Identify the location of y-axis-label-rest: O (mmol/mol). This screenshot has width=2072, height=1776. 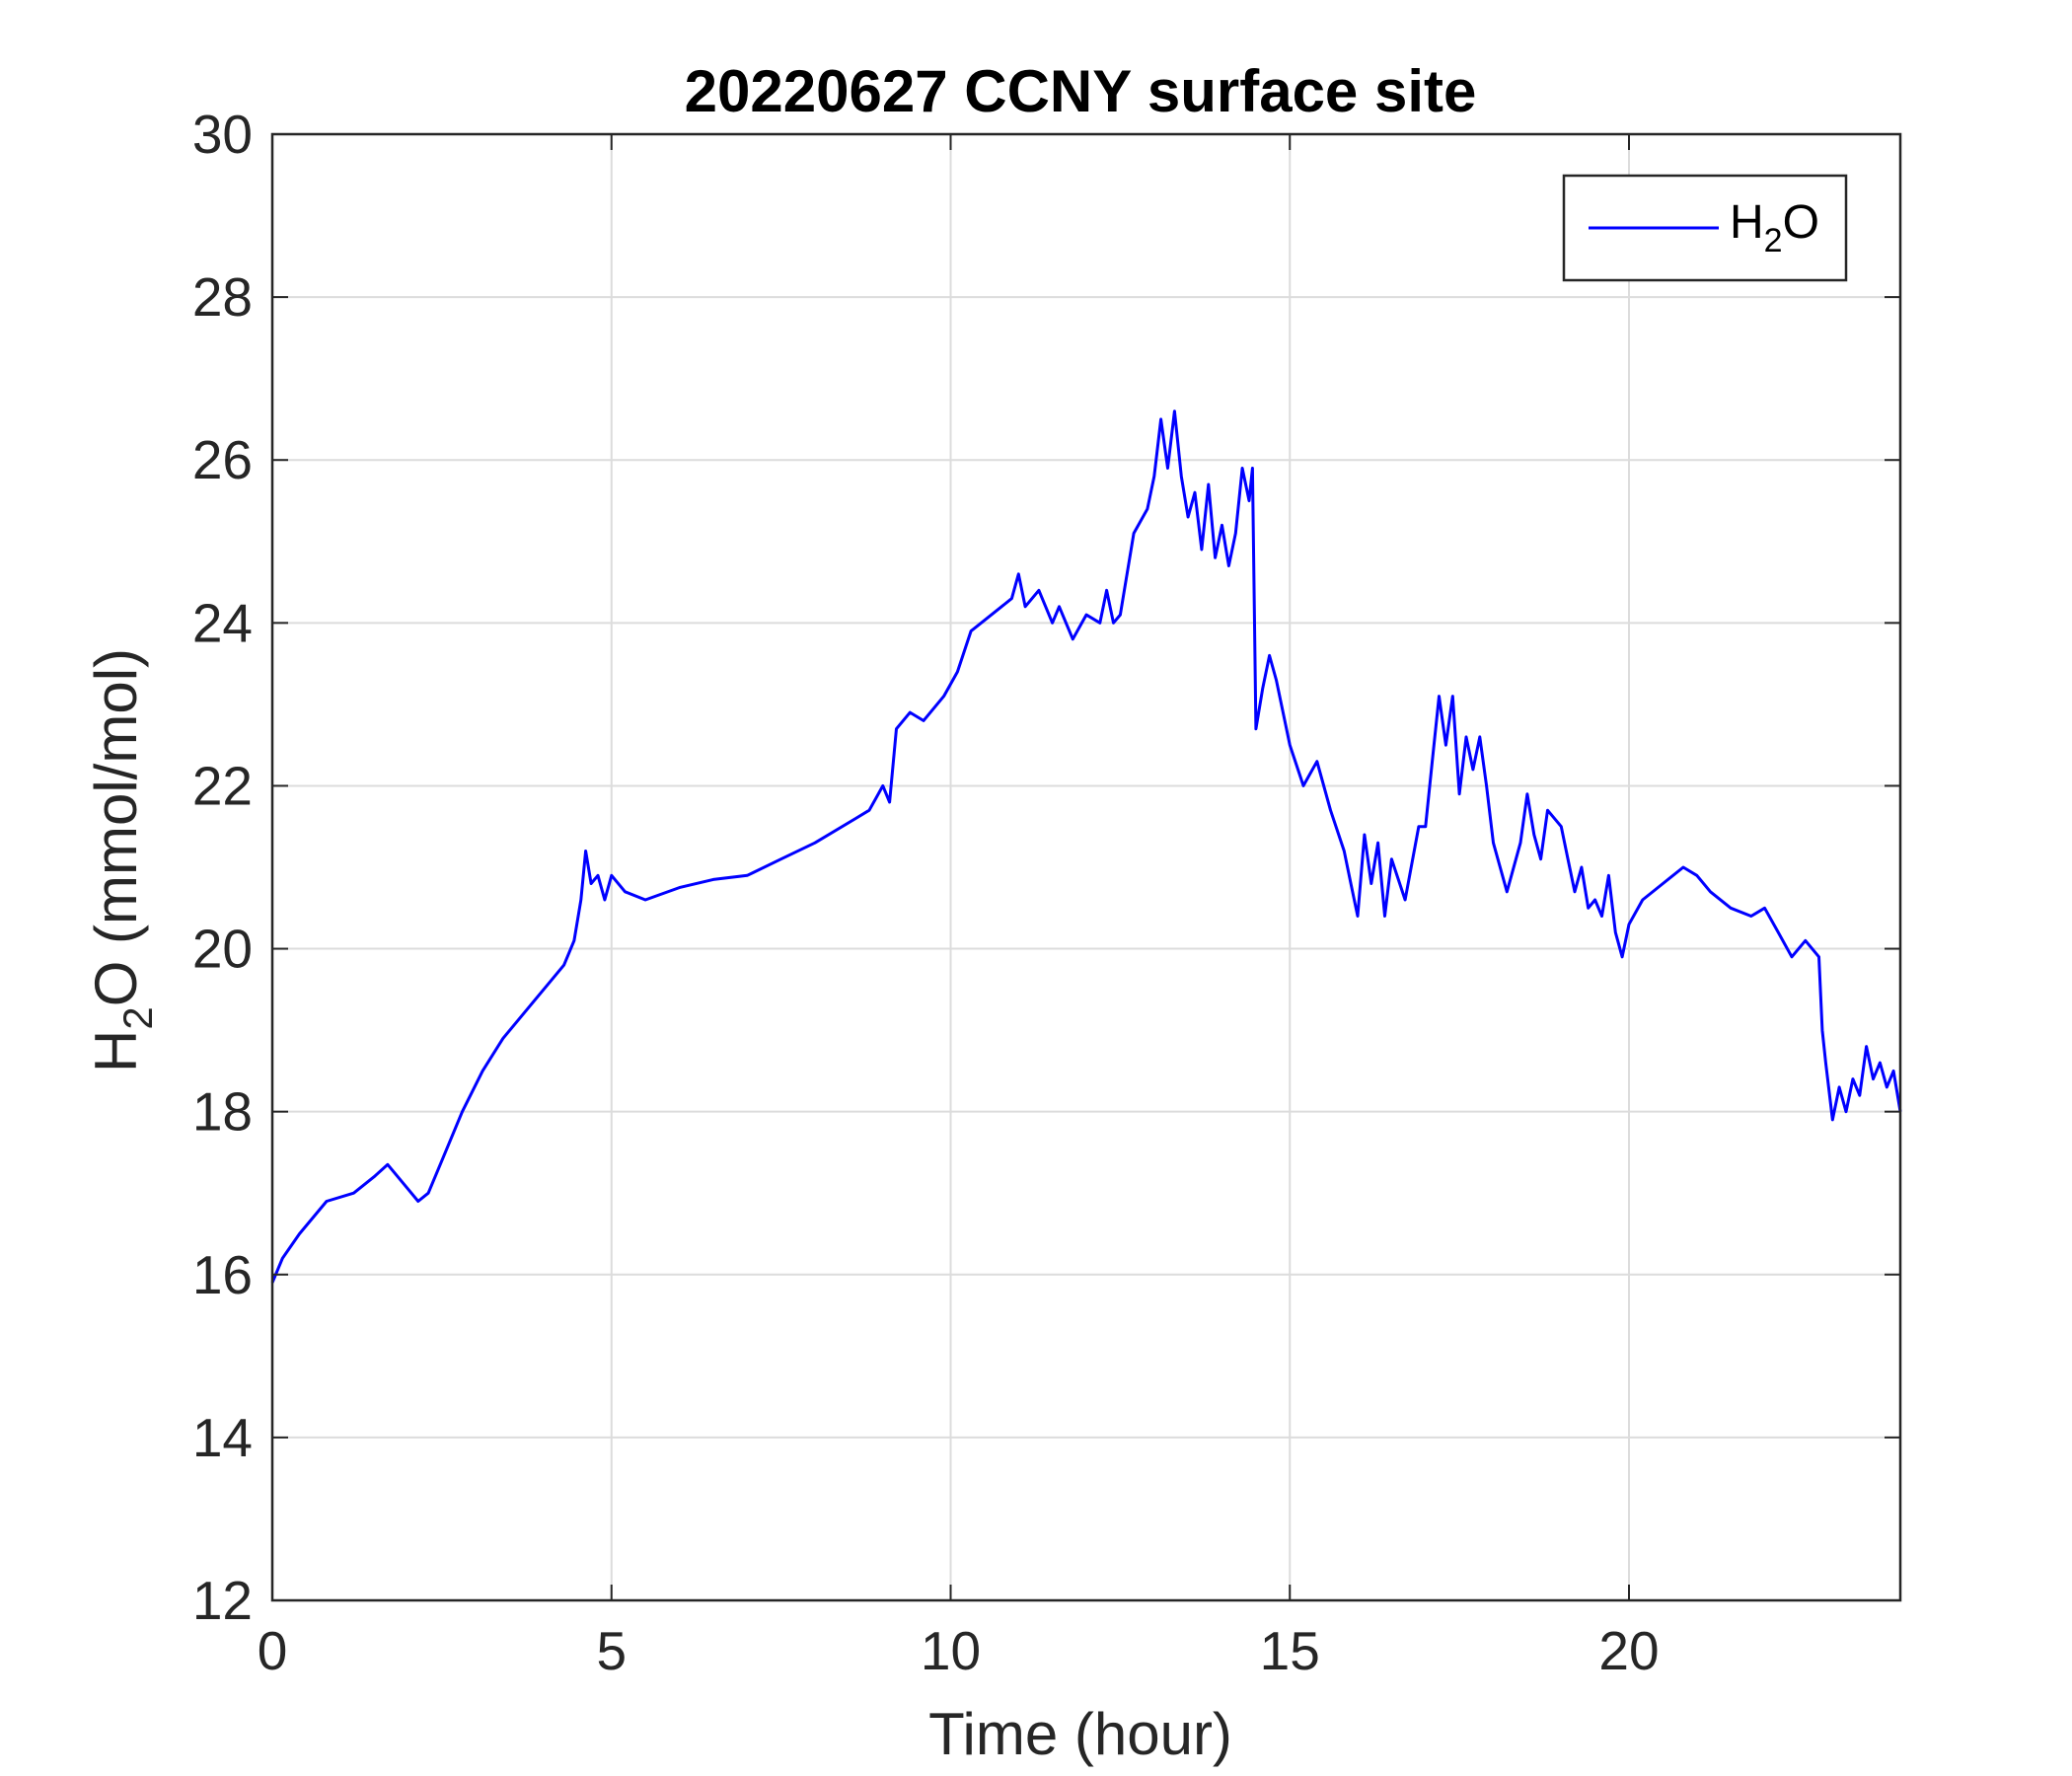
(116, 827).